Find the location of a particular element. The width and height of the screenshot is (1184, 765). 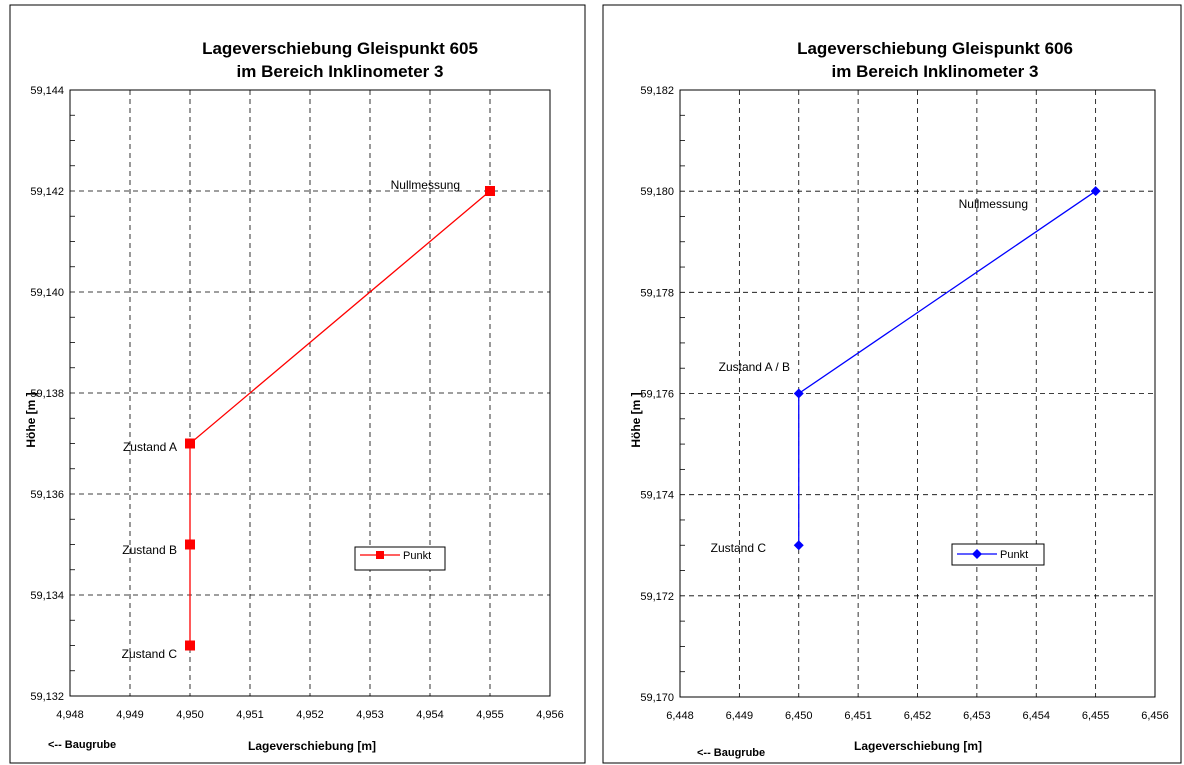

chart-605-y-tick-label: 59,136 is located at coordinates (47, 495).